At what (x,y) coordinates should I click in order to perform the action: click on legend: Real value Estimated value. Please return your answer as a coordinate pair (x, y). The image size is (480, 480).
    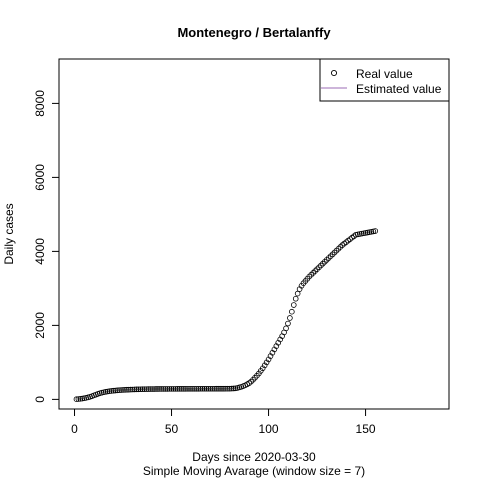
    Looking at the image, I should click on (384, 80).